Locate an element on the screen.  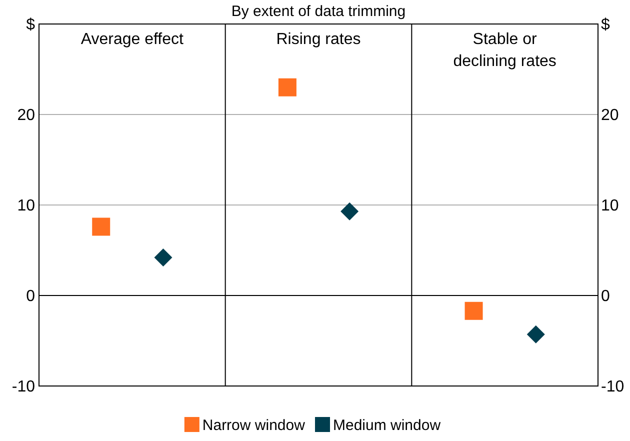
y2-tick-label: 10 is located at coordinates (610, 206).